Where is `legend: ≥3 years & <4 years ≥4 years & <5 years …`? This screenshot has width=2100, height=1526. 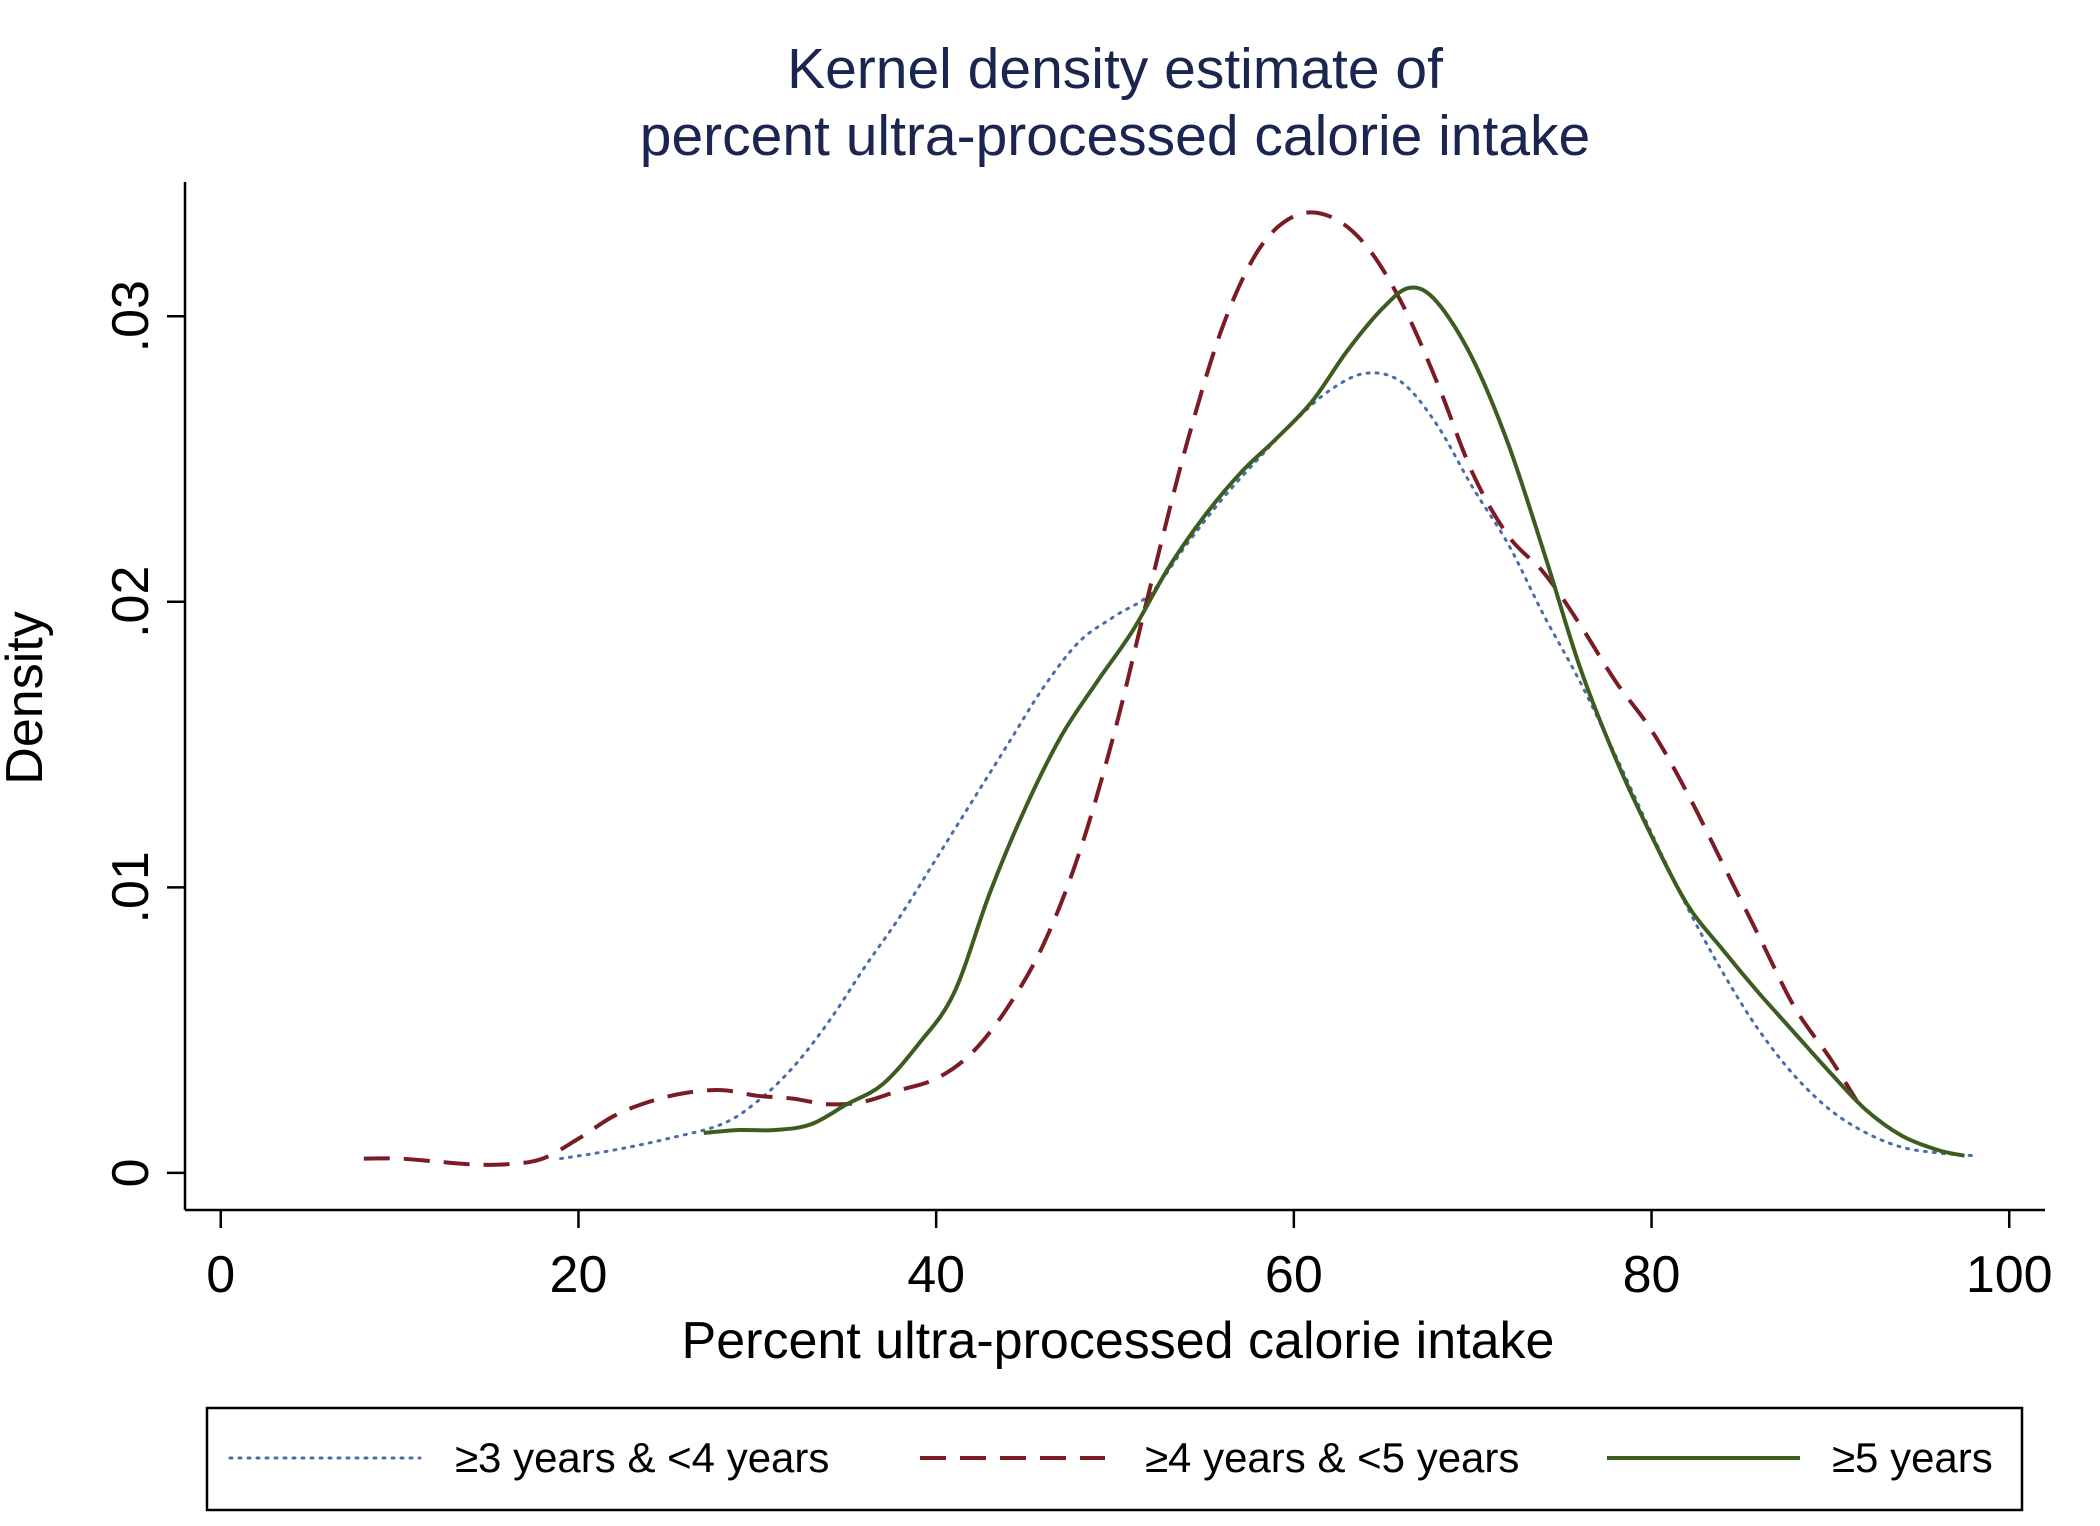
legend: ≥3 years & <4 years ≥4 years & <5 years … is located at coordinates (1114, 1459).